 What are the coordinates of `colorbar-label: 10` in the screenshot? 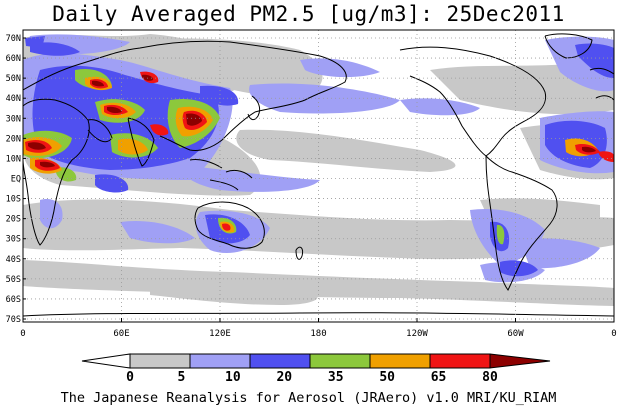 It's located at (233, 377).